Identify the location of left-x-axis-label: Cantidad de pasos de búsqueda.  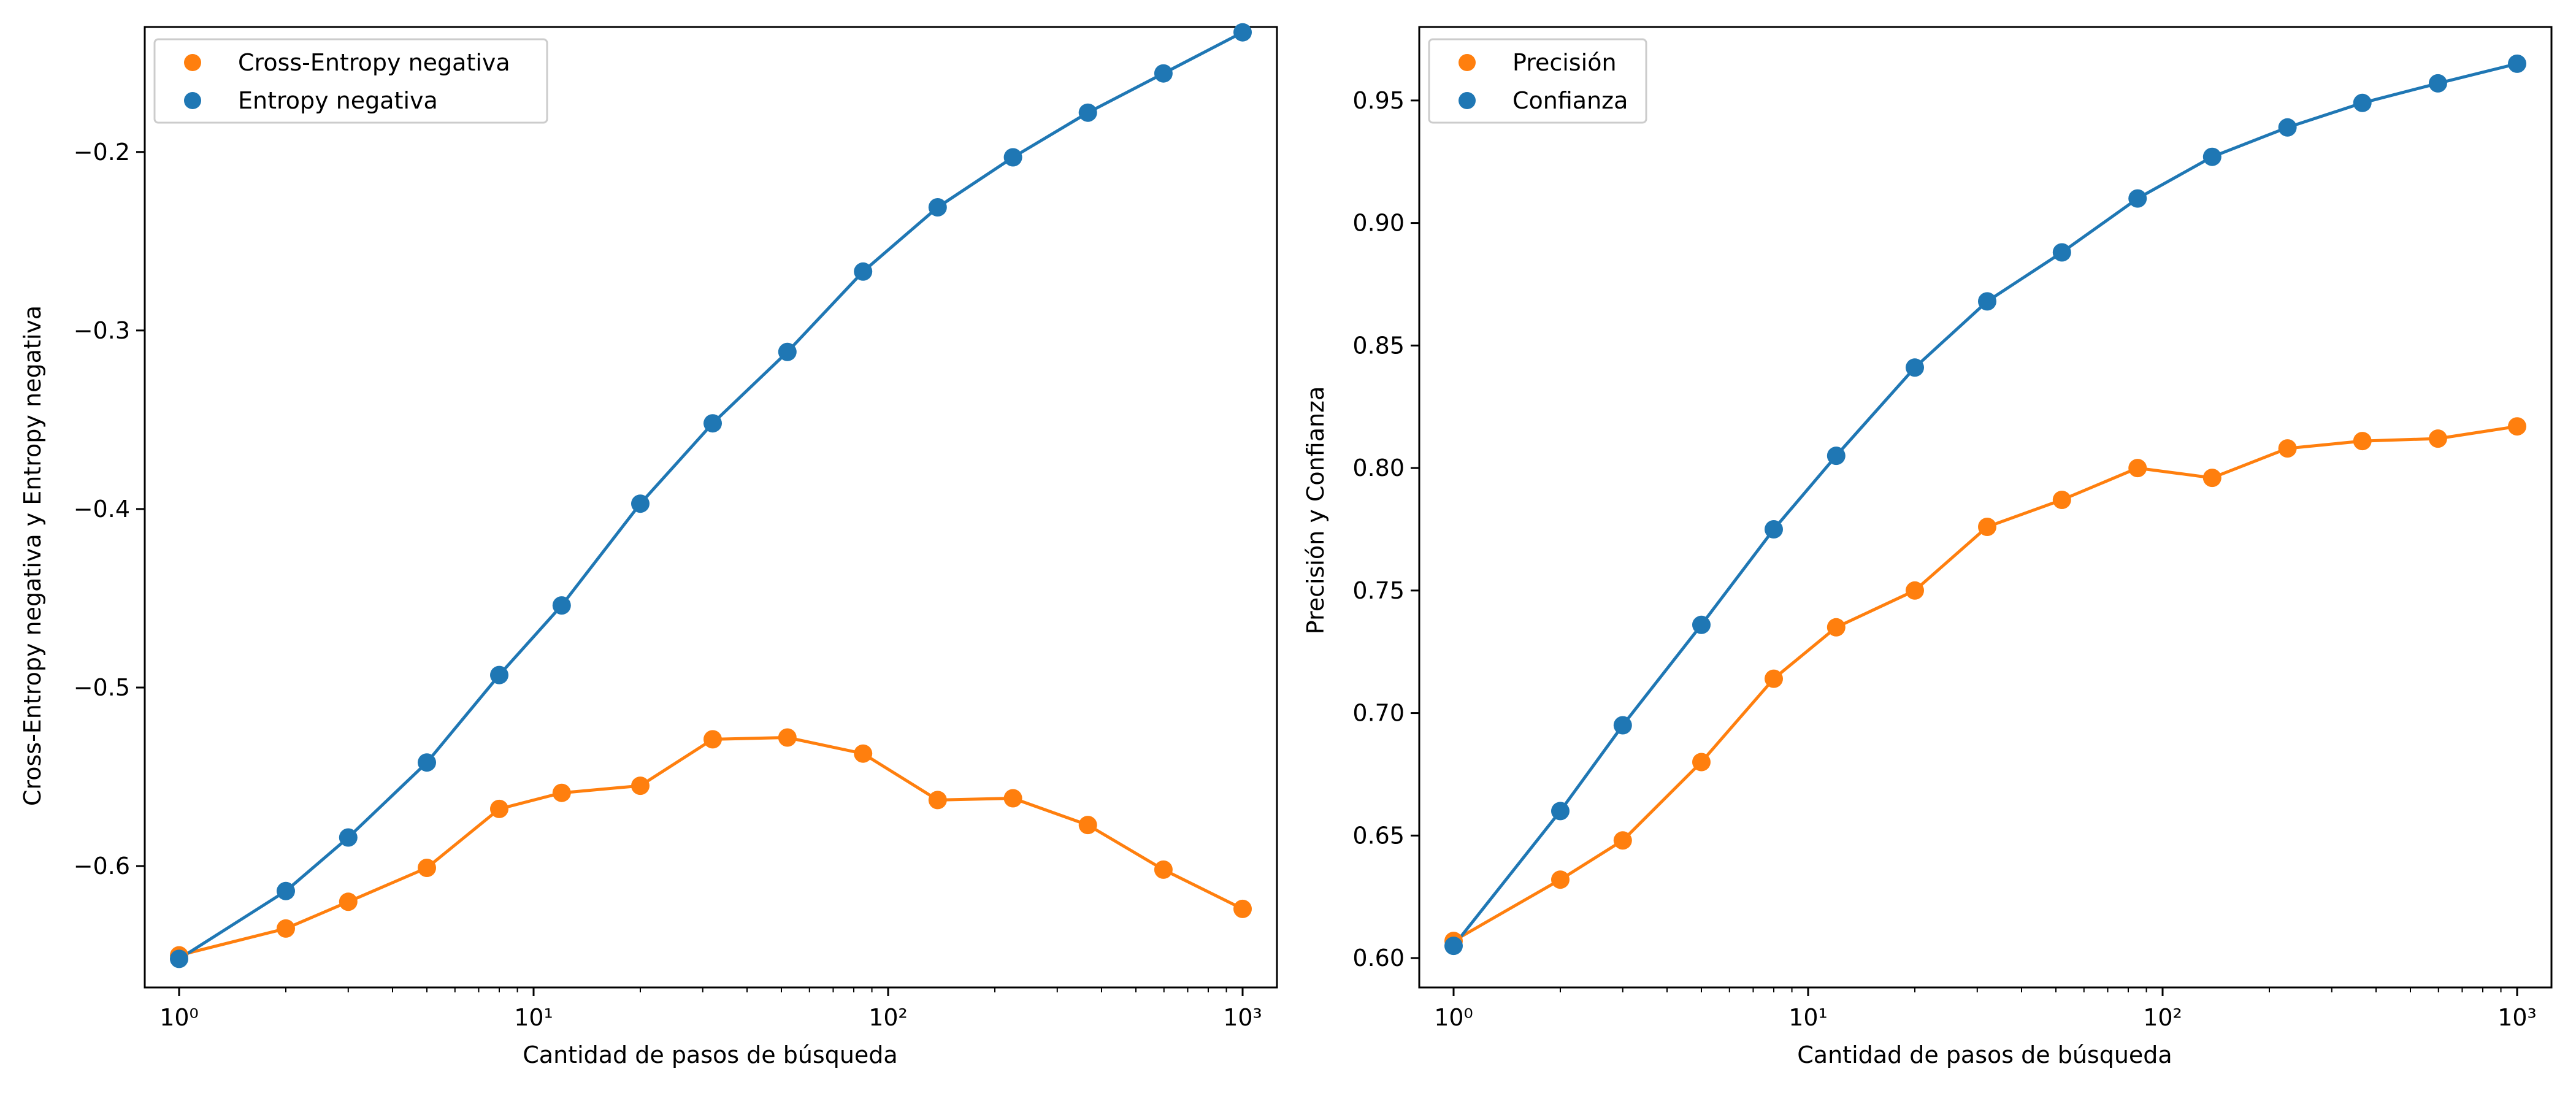
(710, 1054).